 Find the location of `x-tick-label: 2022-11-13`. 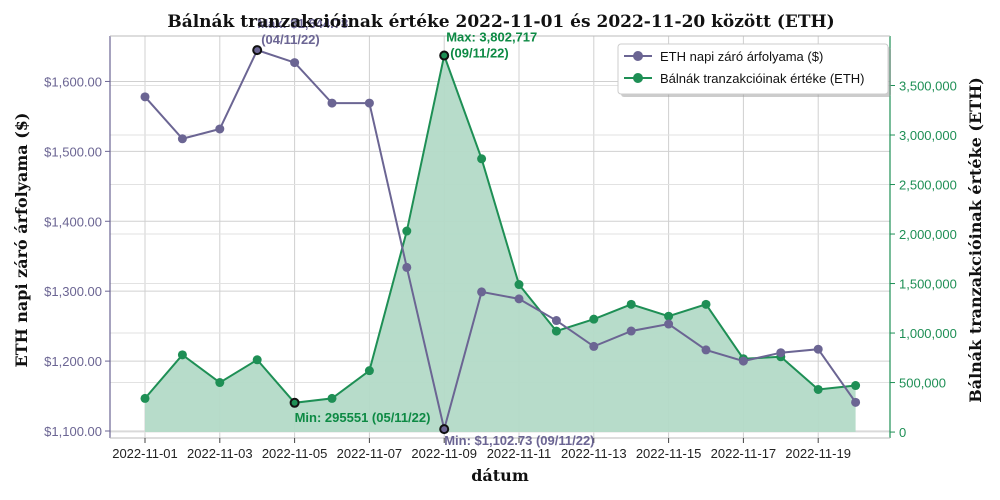

x-tick-label: 2022-11-13 is located at coordinates (594, 453).